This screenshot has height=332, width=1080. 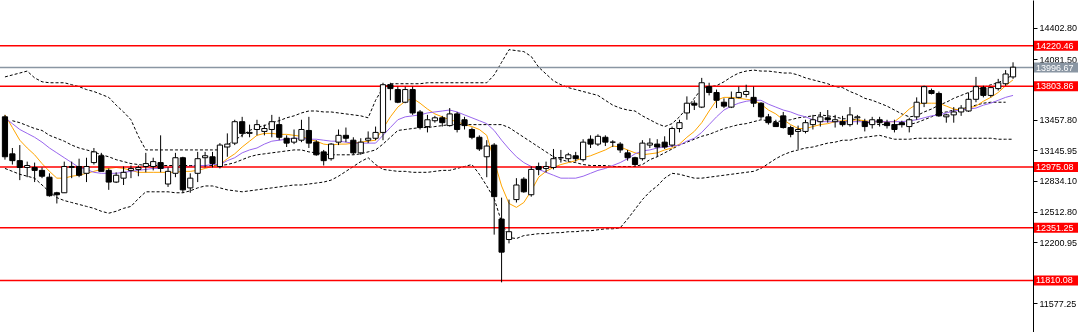 I want to click on y-tick-label: 12512.80, so click(x=1058, y=212).